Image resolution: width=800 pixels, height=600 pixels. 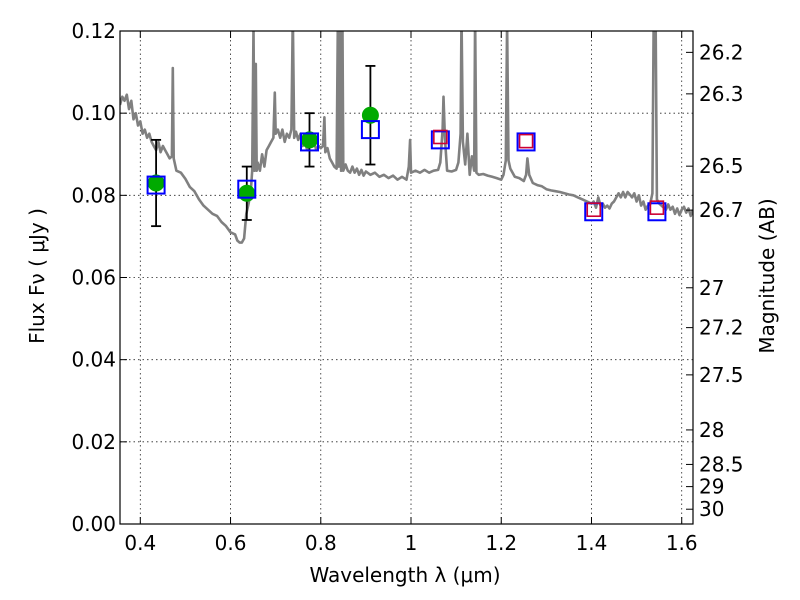 I want to click on y2-tick-label: 29, so click(x=711, y=487).